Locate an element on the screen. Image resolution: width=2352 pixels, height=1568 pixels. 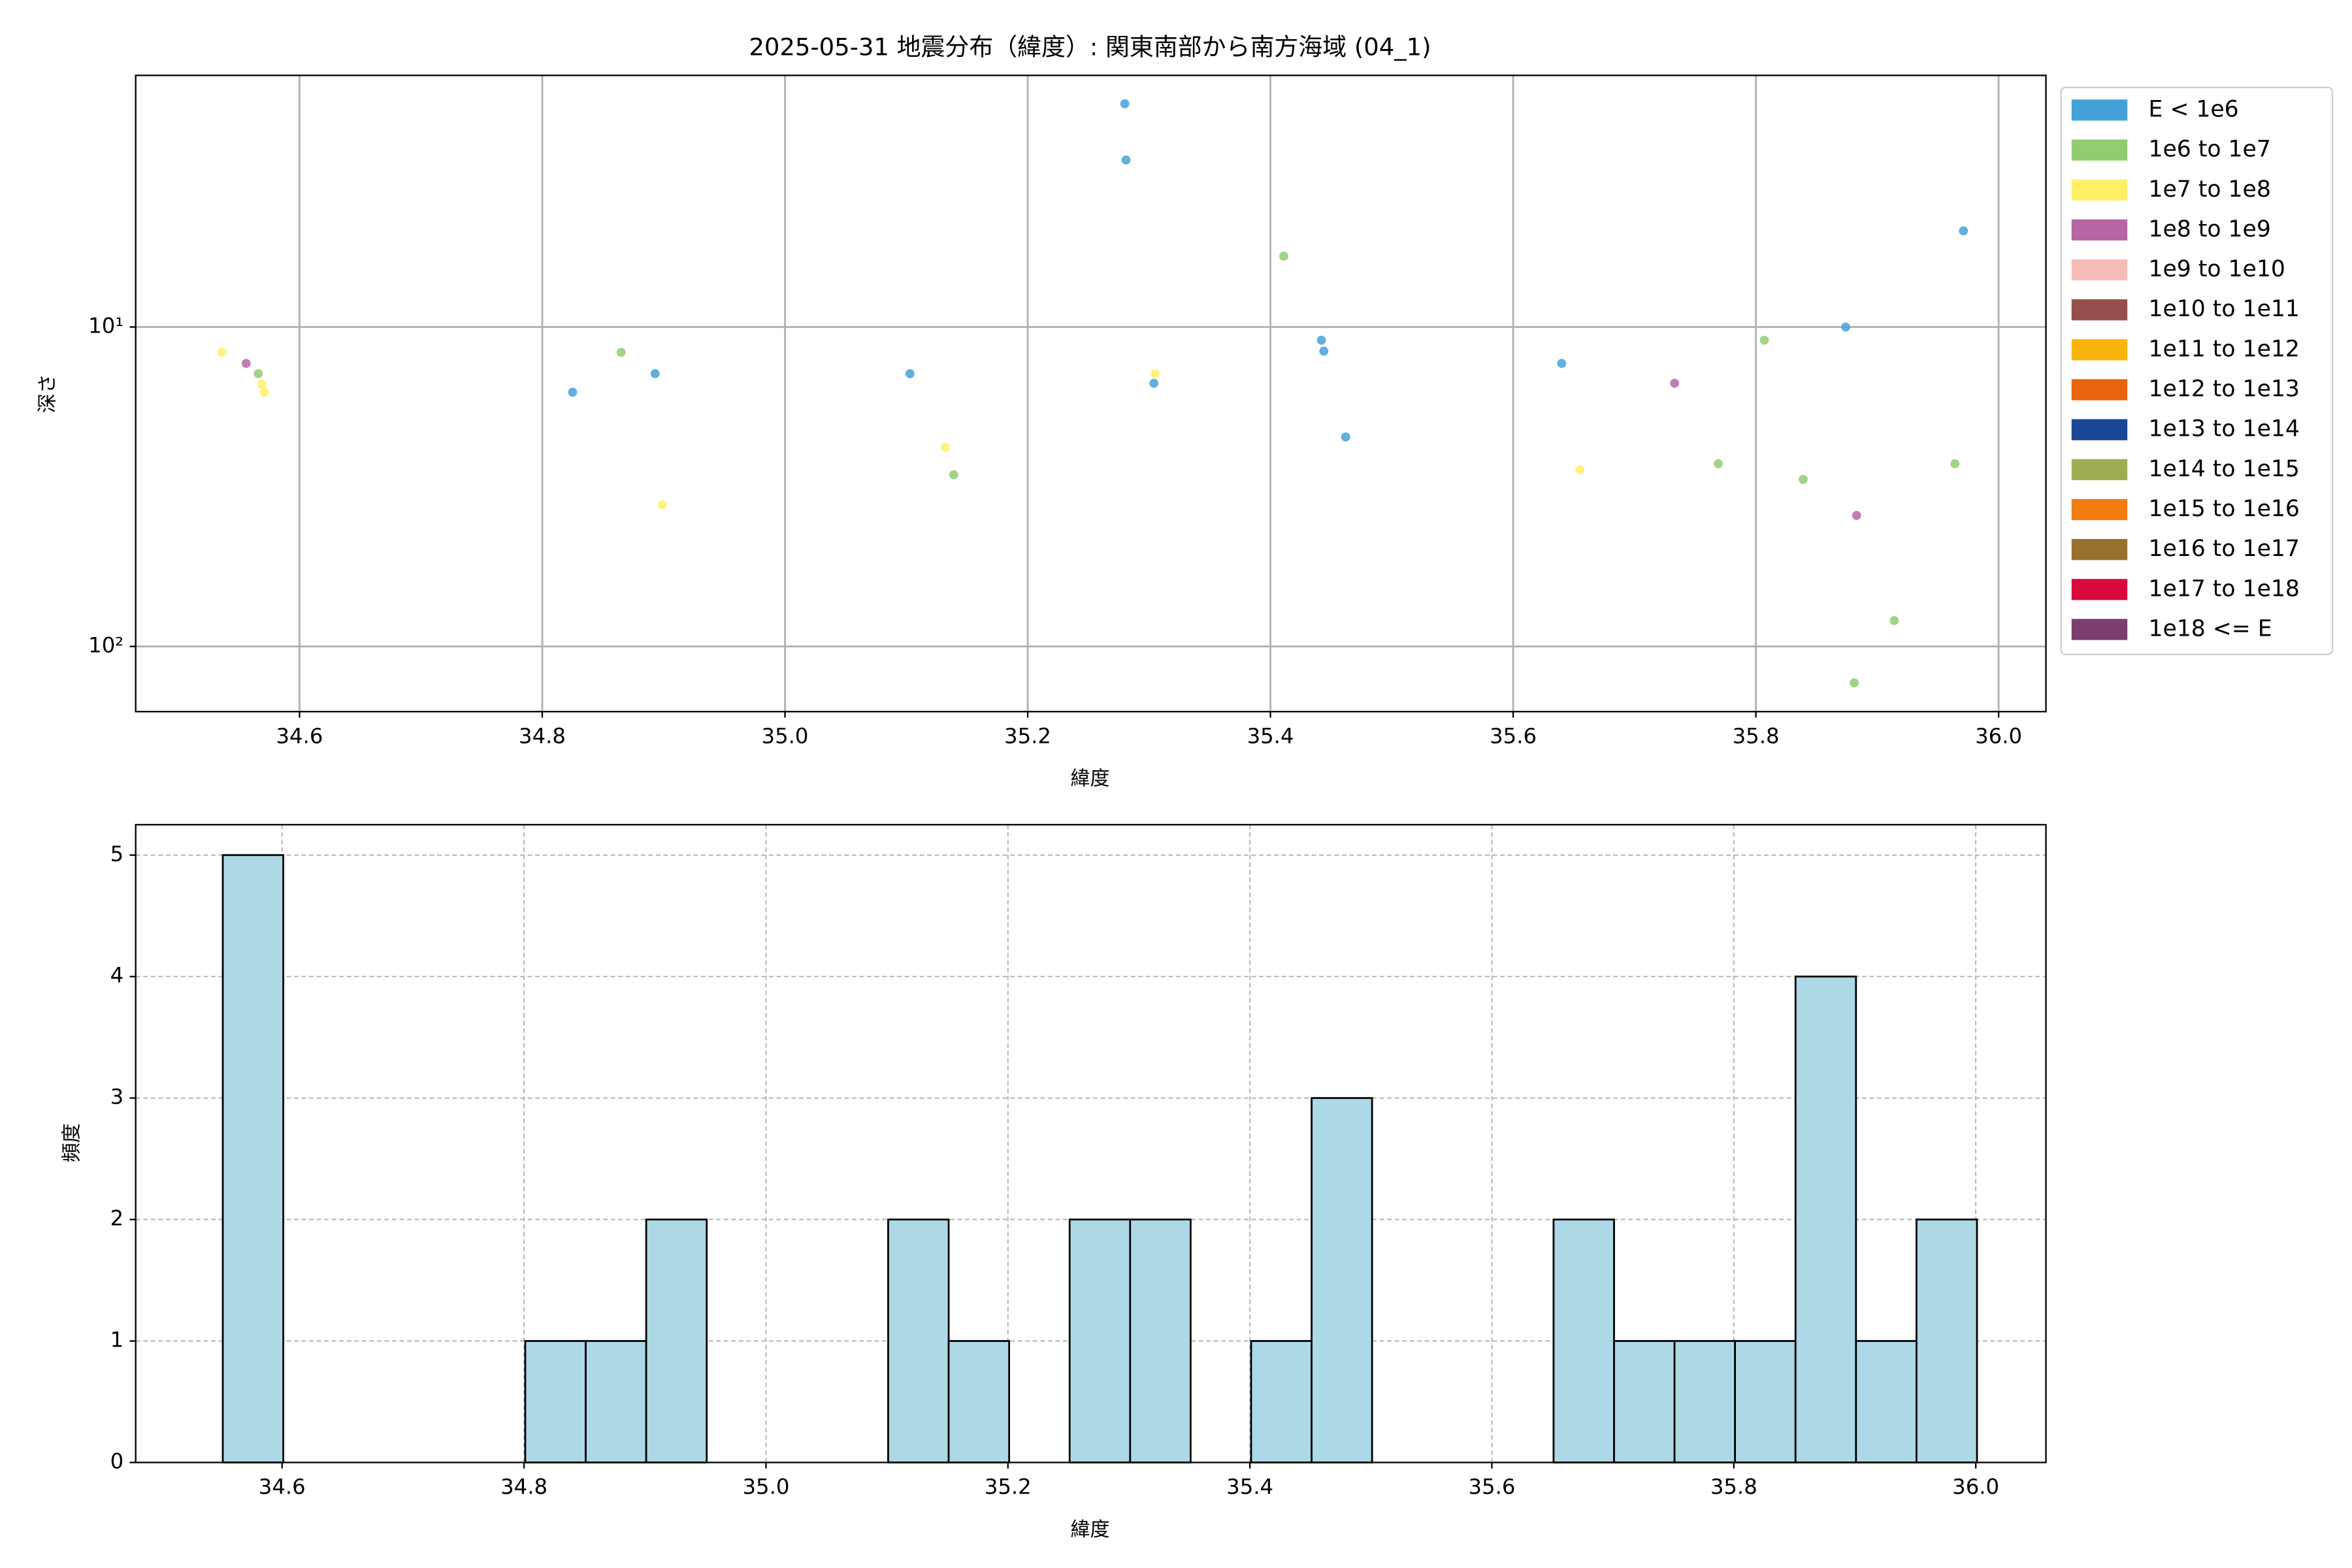
legend-label: 1e13 to 1e14 is located at coordinates (2223, 429).